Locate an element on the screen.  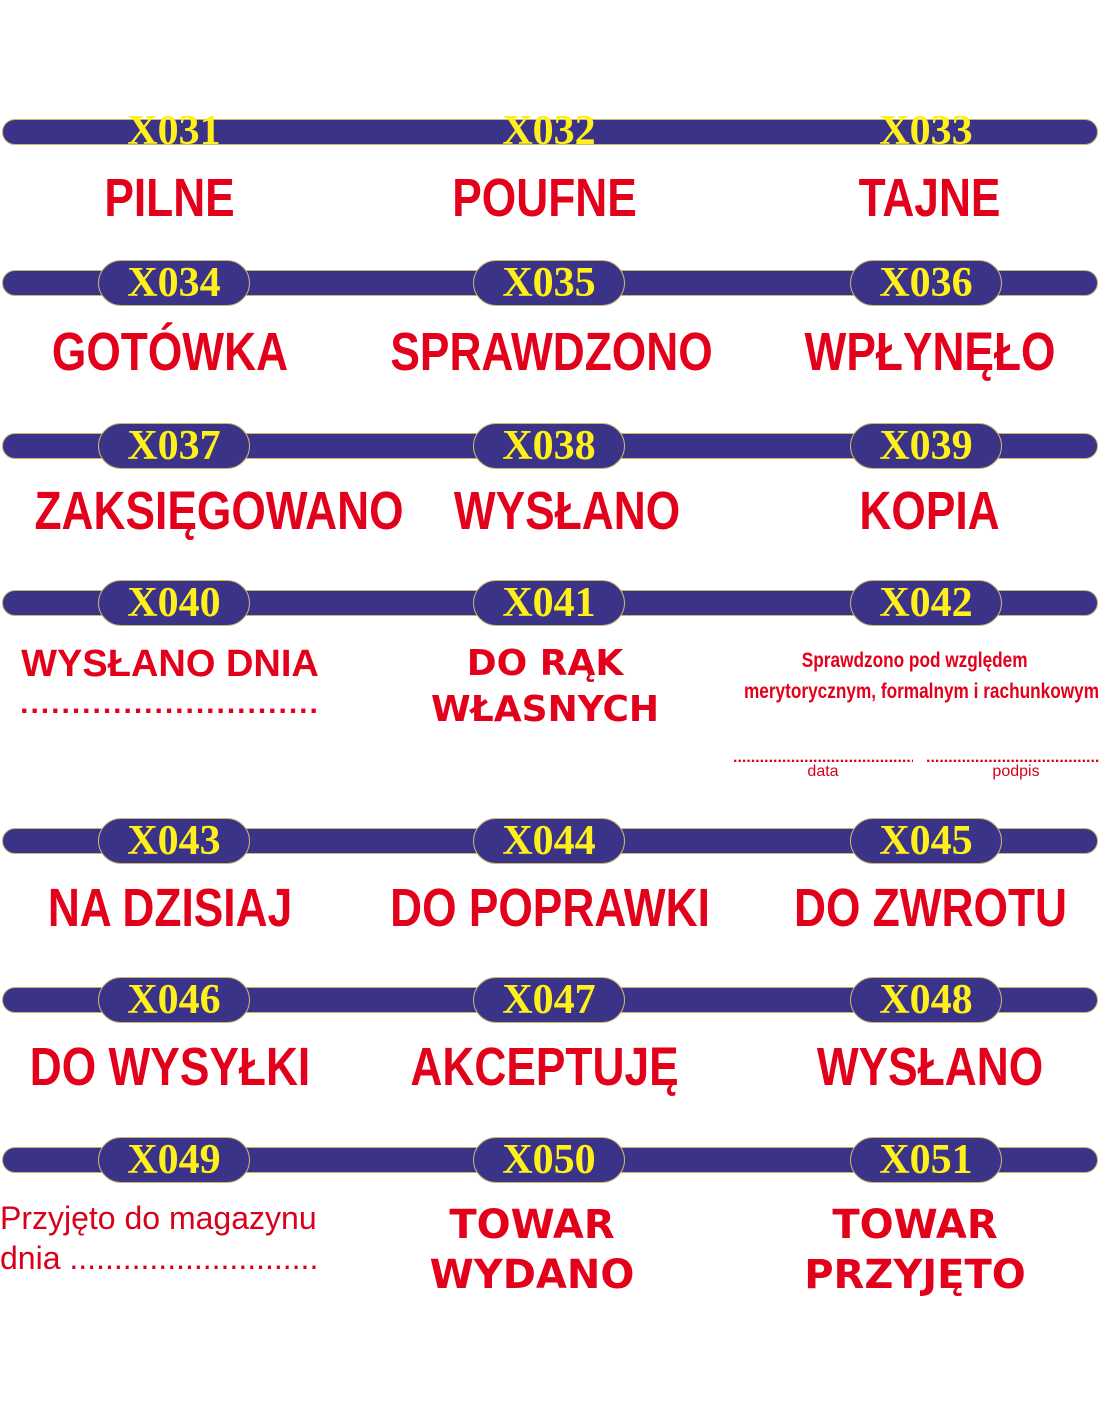
stamp-code: X044 is located at coordinates (549, 841).